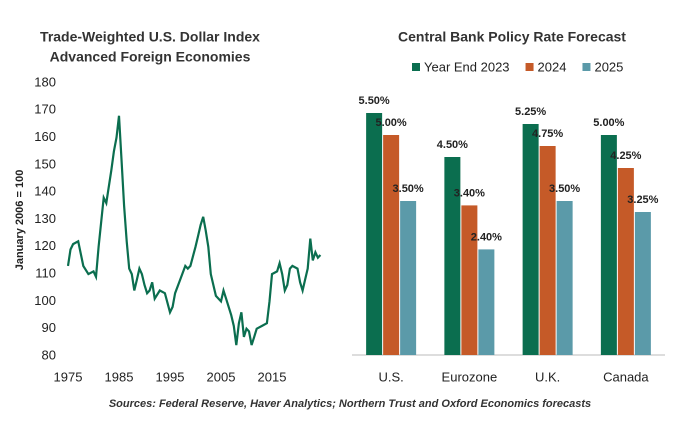 The image size is (699, 433). Describe the element at coordinates (150, 57) in the screenshot. I see `chart-subtitle: Advanced Foreign Economies` at that location.